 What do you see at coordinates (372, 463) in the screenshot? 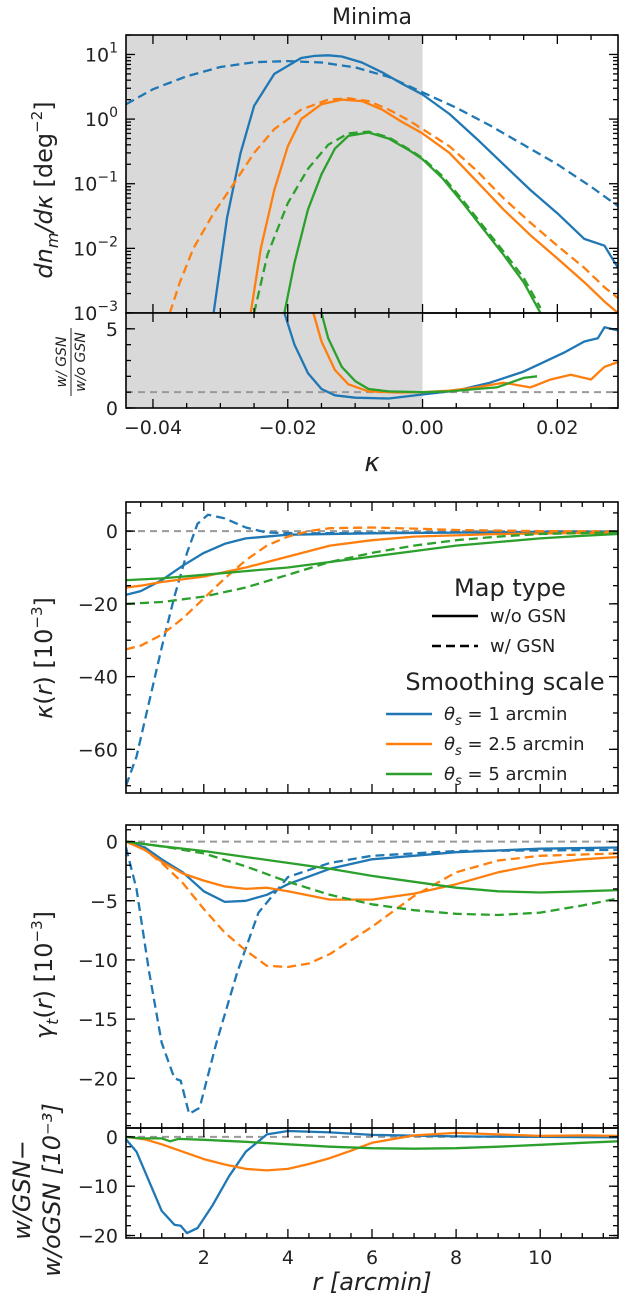
I see `x-axis-label-kappa: κ` at bounding box center [372, 463].